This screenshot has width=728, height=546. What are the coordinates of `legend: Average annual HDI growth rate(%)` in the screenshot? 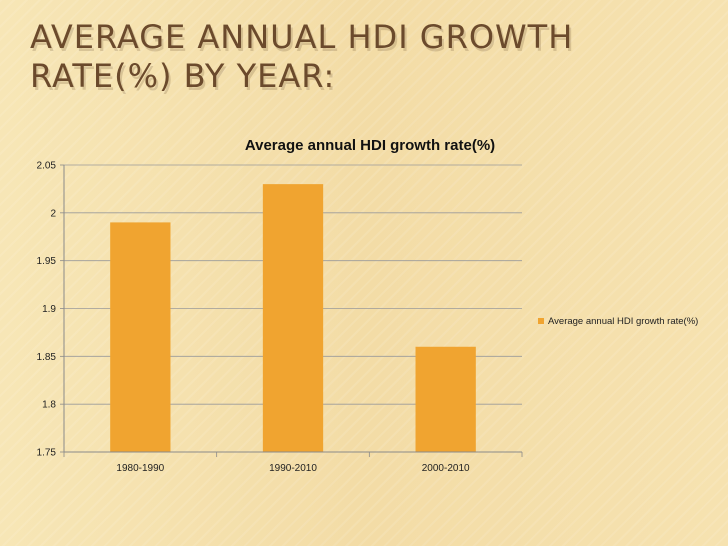 It's located at (618, 321).